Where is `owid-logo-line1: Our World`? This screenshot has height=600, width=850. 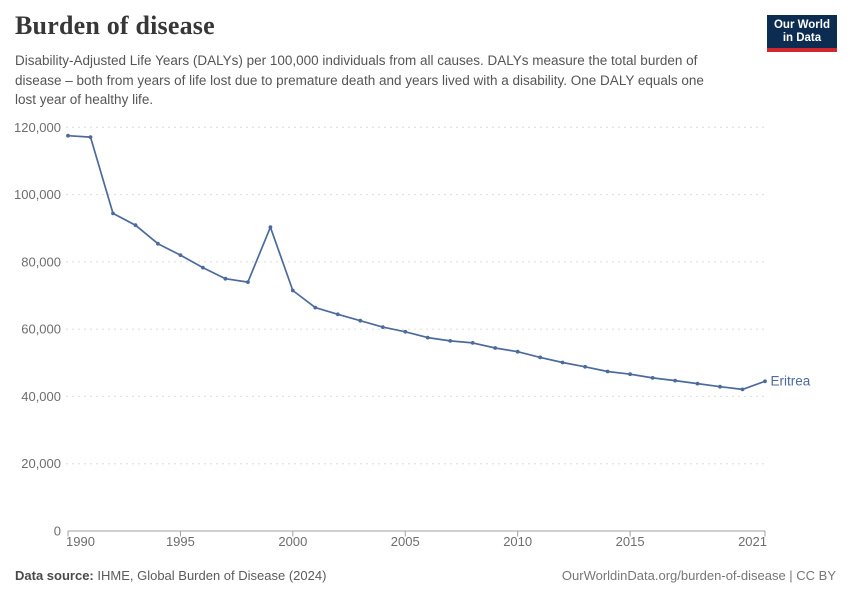
owid-logo-line1: Our World is located at coordinates (801, 25).